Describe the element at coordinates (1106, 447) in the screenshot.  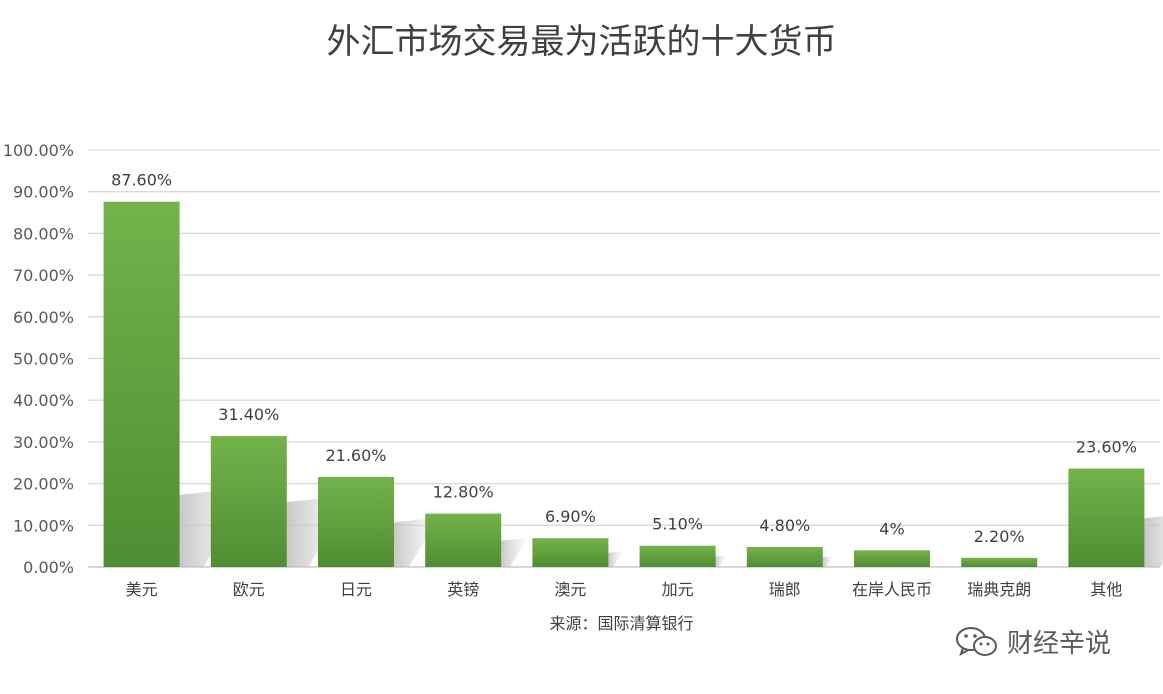
I see `data-label: 23.60%` at that location.